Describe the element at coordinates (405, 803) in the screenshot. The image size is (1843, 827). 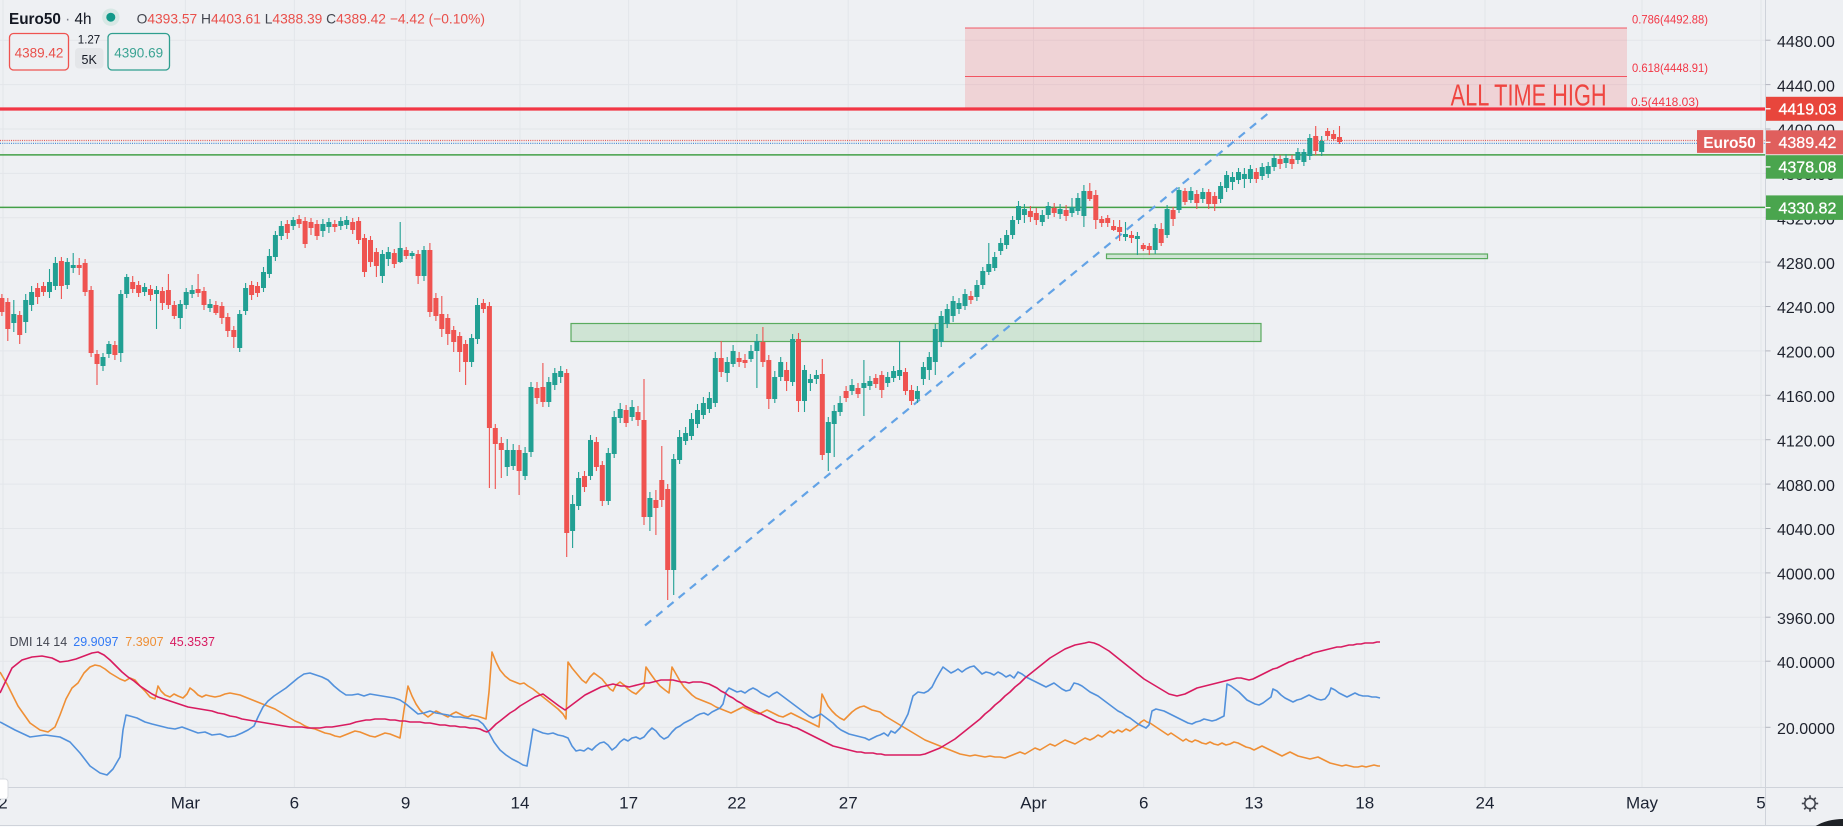
I see `svg-text: 9` at that location.